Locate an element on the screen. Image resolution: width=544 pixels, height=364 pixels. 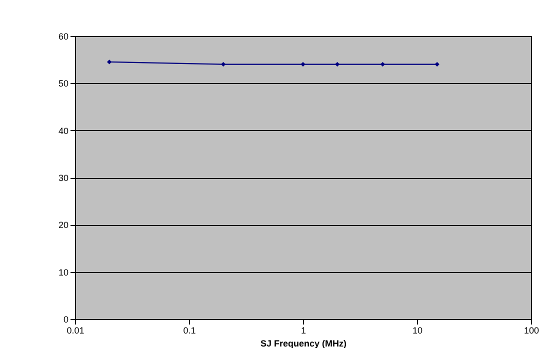
y-tick-label: 10 is located at coordinates (63, 272).